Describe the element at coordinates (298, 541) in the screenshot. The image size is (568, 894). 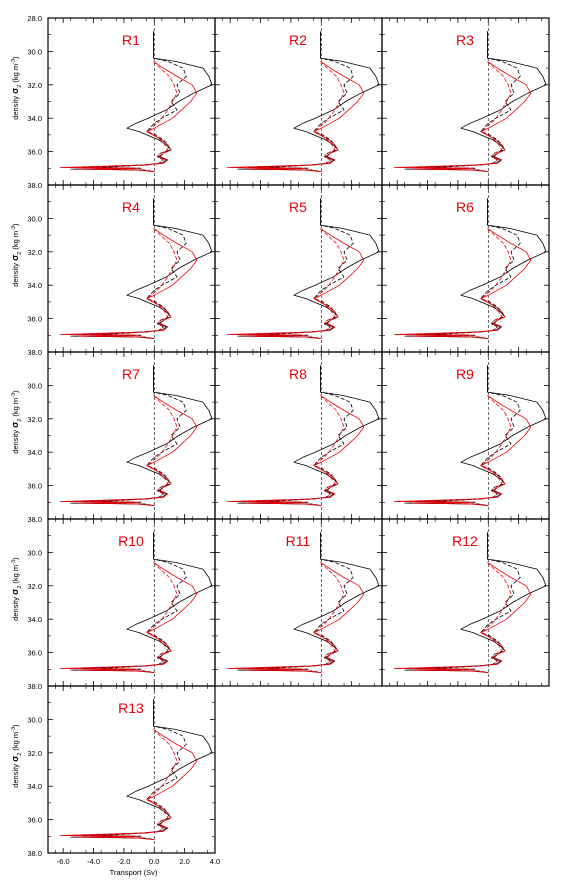
I see `panel-label: R11` at that location.